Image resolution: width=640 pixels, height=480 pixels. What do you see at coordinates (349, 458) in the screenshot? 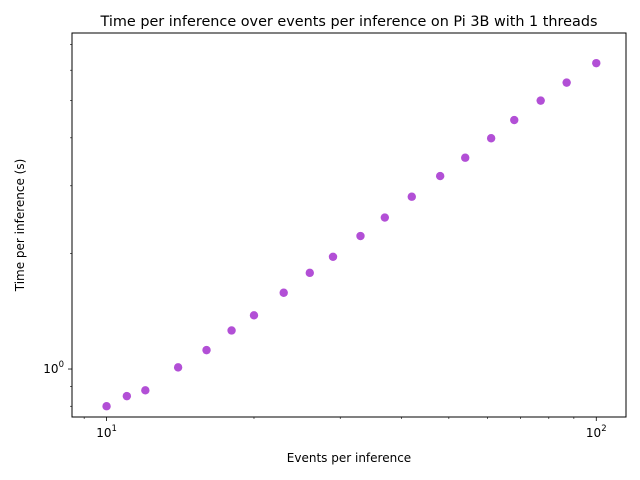
I see `x-axis-label: Events per inference` at bounding box center [349, 458].